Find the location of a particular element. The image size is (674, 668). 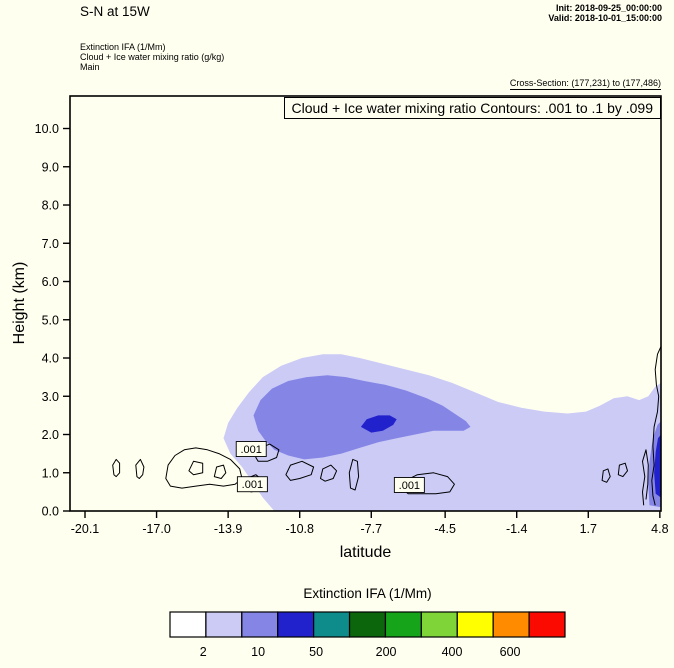

field-description-line-3: Main is located at coordinates (90, 67).